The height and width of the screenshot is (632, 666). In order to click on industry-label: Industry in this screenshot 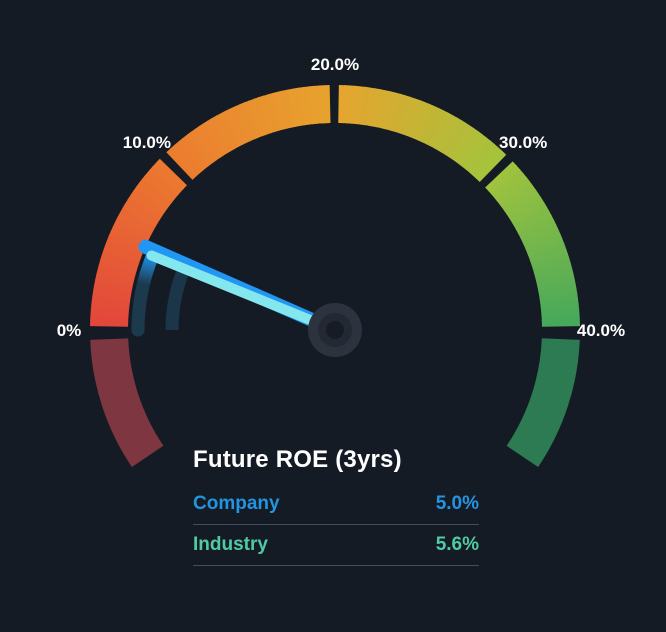, I will do `click(230, 544)`.